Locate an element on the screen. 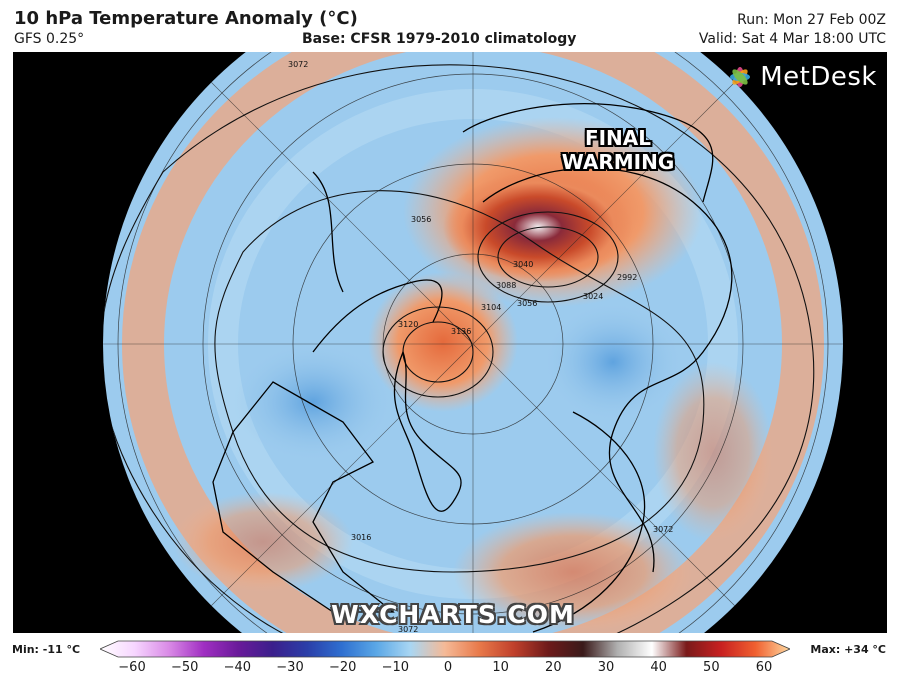 Image resolution: width=900 pixels, height=689 pixels. metdesk-logo: MetDesk is located at coordinates (801, 77).